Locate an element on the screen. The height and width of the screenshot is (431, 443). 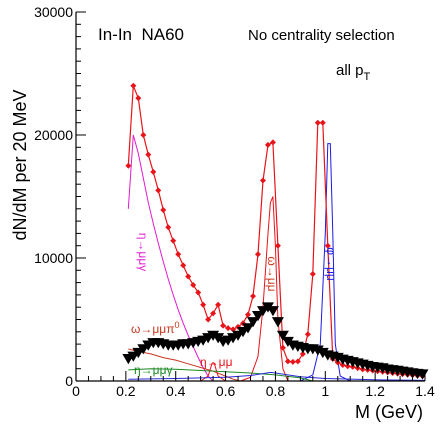
omega-dalitz-superscript: 0 is located at coordinates (176, 325).